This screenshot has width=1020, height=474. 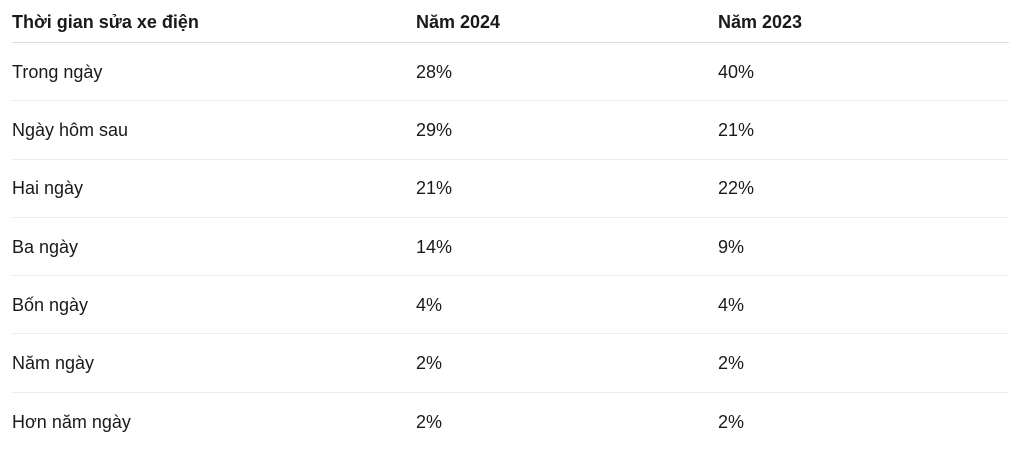 I want to click on table-row: Trong ngày 28% 40%, so click(x=510, y=72).